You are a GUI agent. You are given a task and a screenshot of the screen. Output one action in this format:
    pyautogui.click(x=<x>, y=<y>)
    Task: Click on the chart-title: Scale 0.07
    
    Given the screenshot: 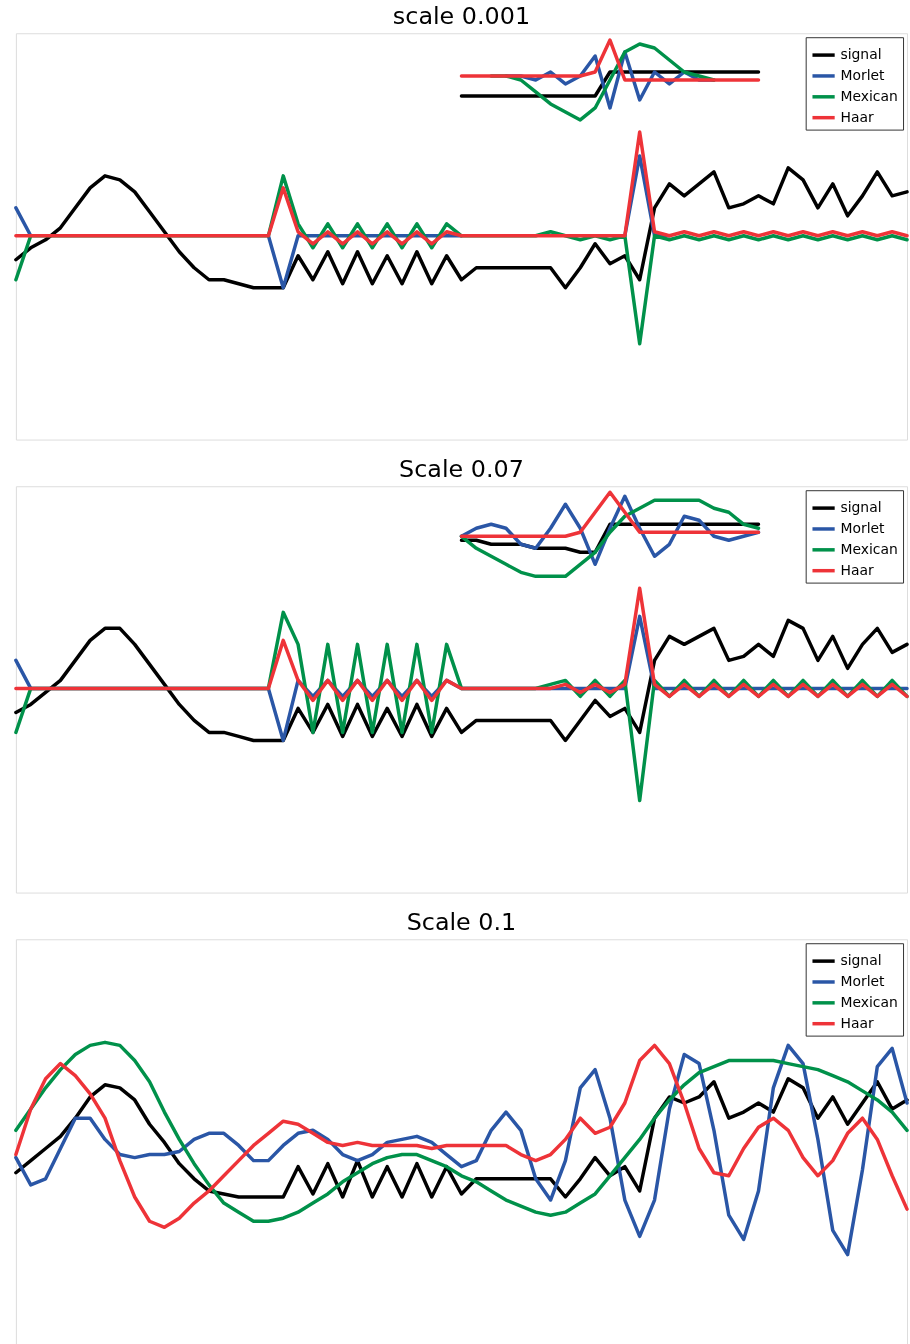 What is the action you would take?
    pyautogui.click(x=461, y=469)
    